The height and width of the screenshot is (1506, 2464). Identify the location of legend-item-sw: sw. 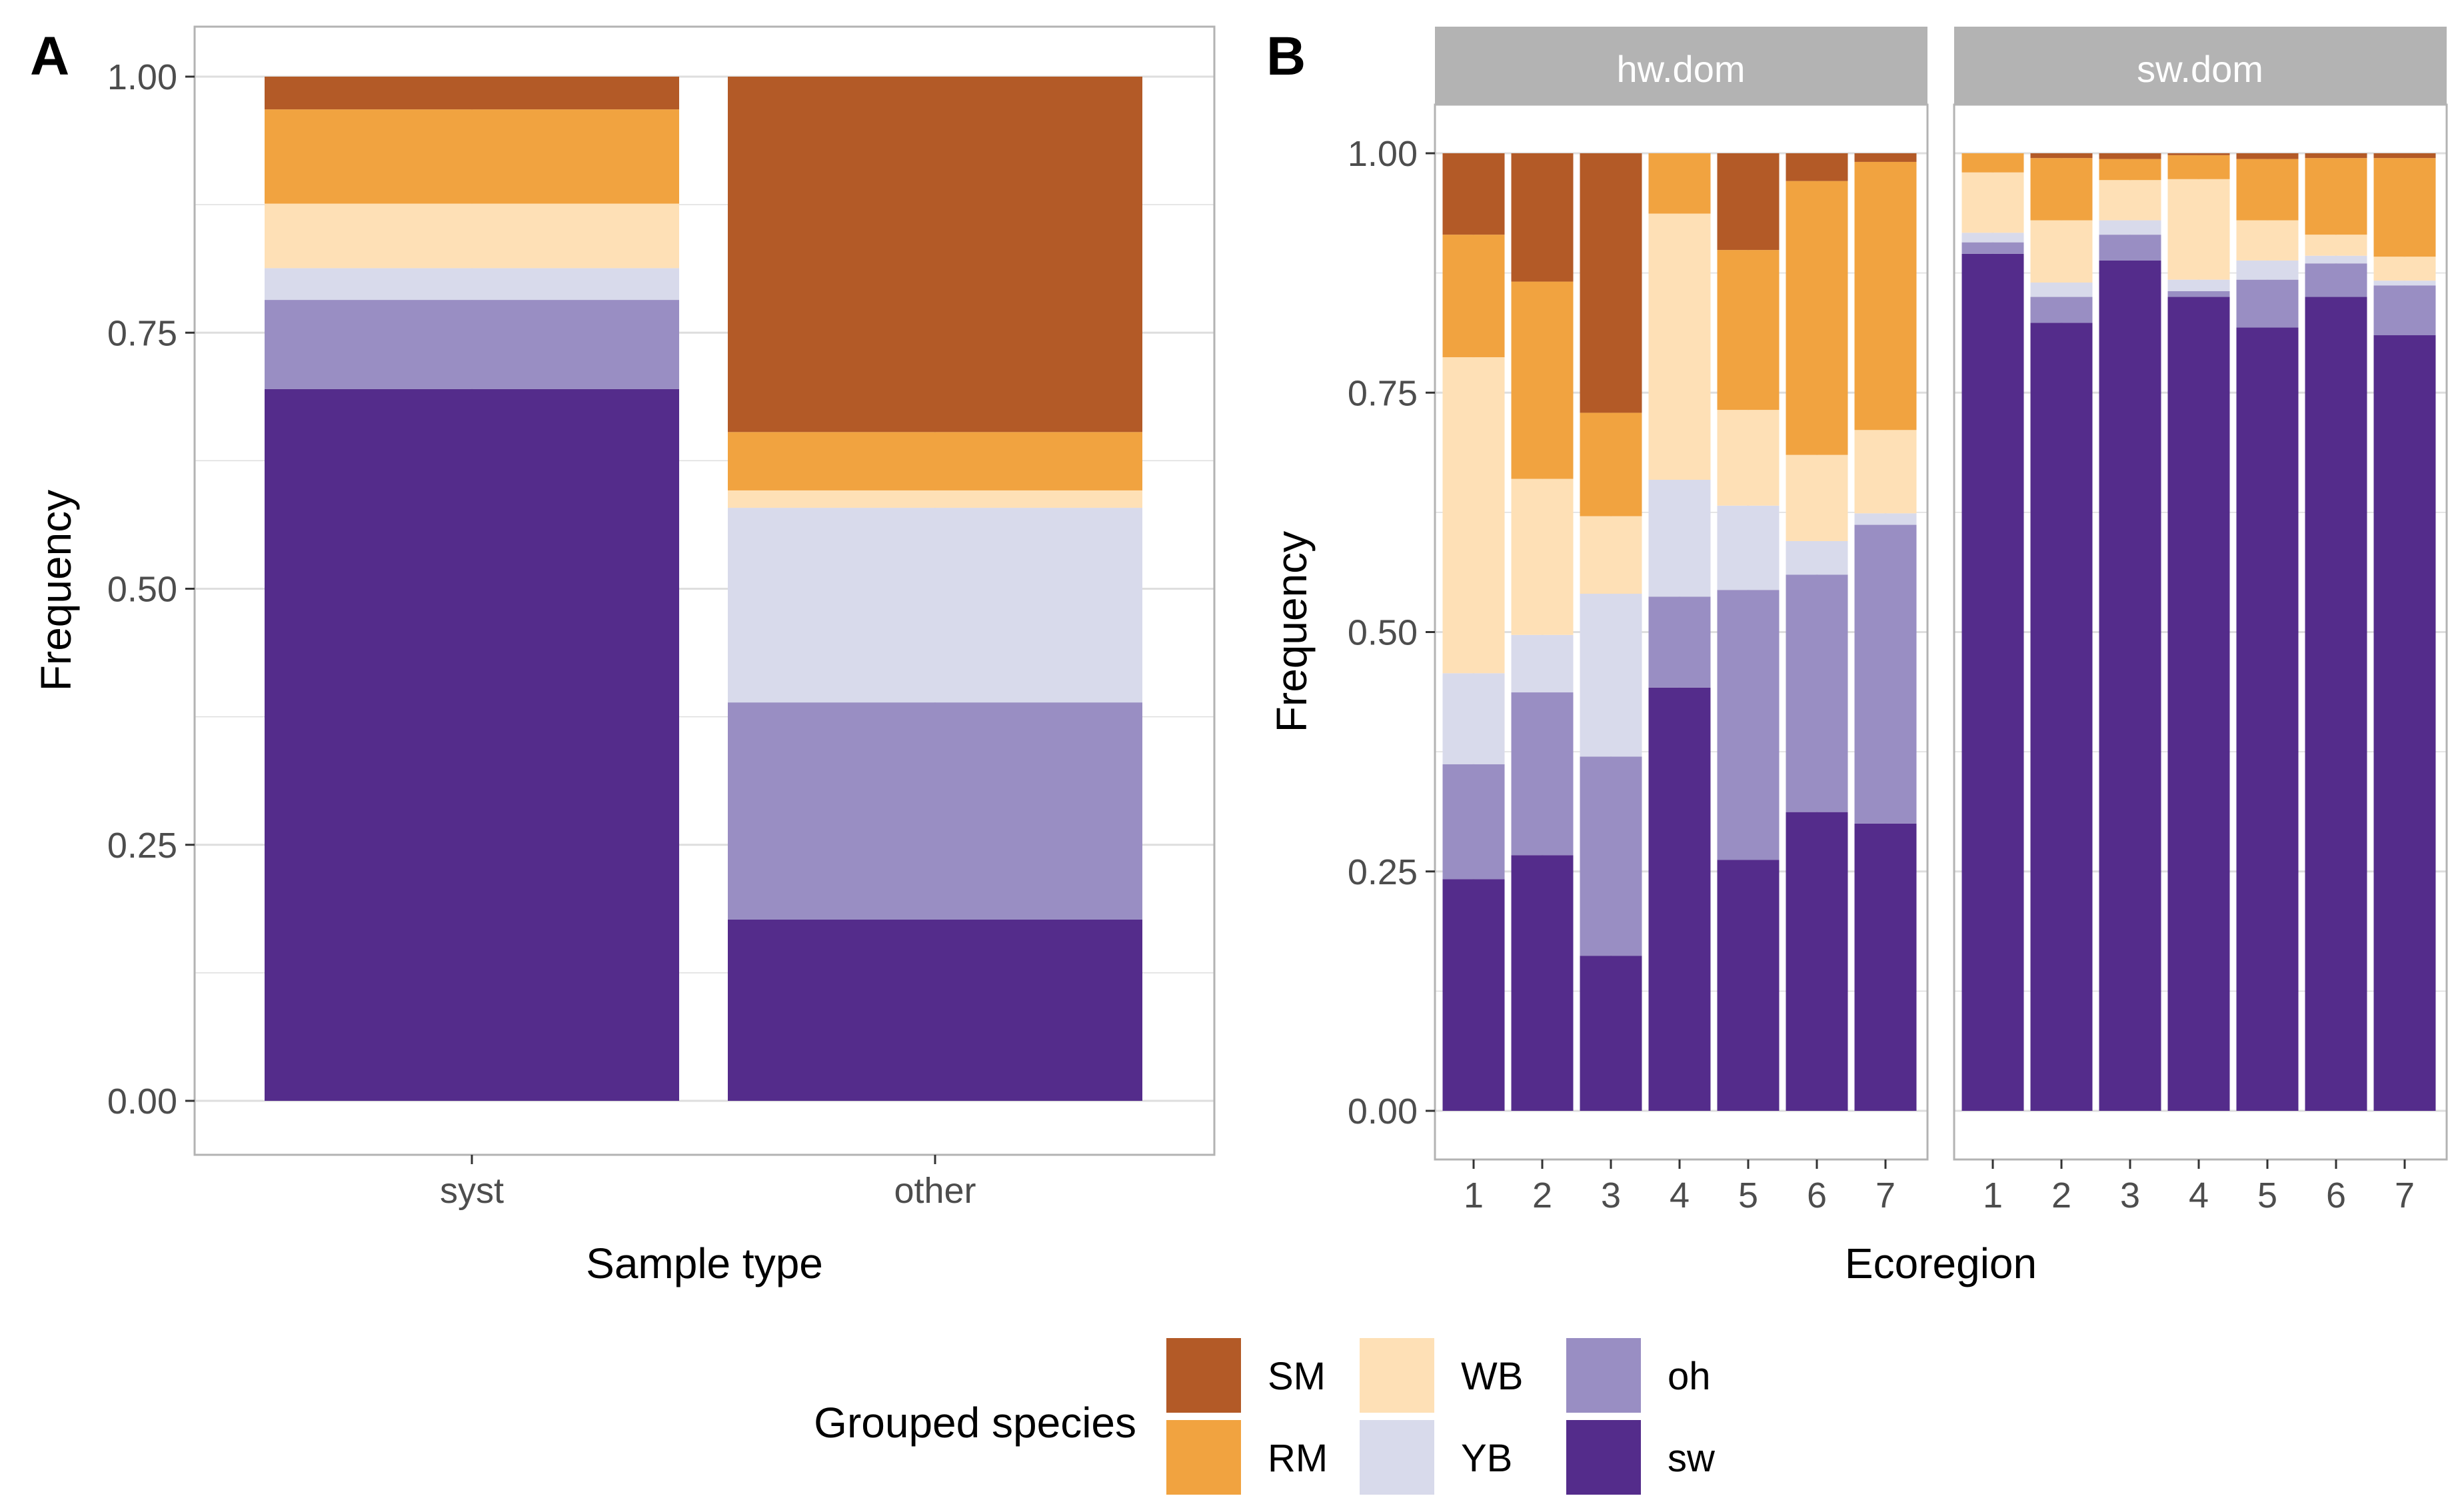
(1641, 1457).